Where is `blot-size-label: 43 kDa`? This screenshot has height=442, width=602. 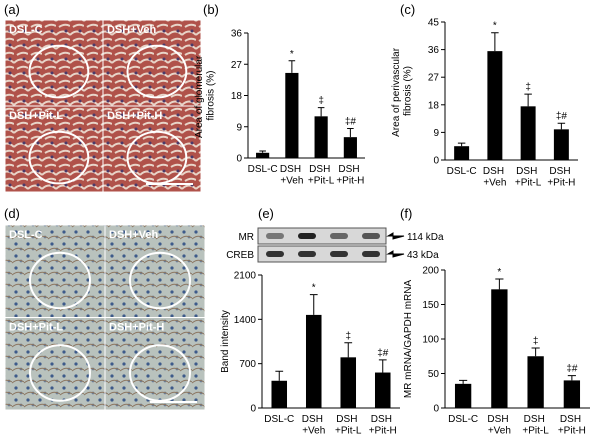
blot-size-label: 43 kDa is located at coordinates (423, 255).